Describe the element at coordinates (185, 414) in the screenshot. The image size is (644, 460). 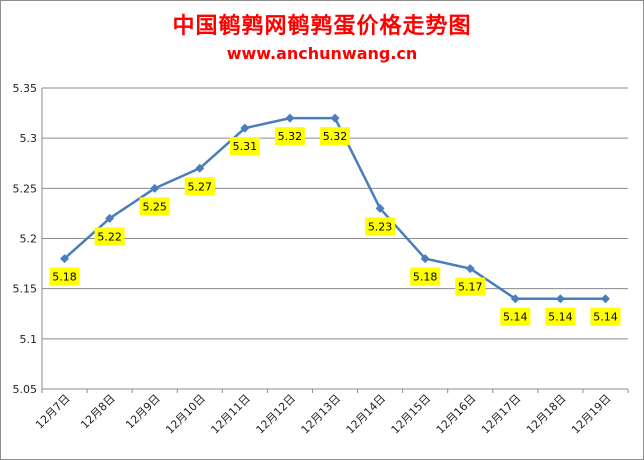
I see `x-tick-label: 12月10日` at that location.